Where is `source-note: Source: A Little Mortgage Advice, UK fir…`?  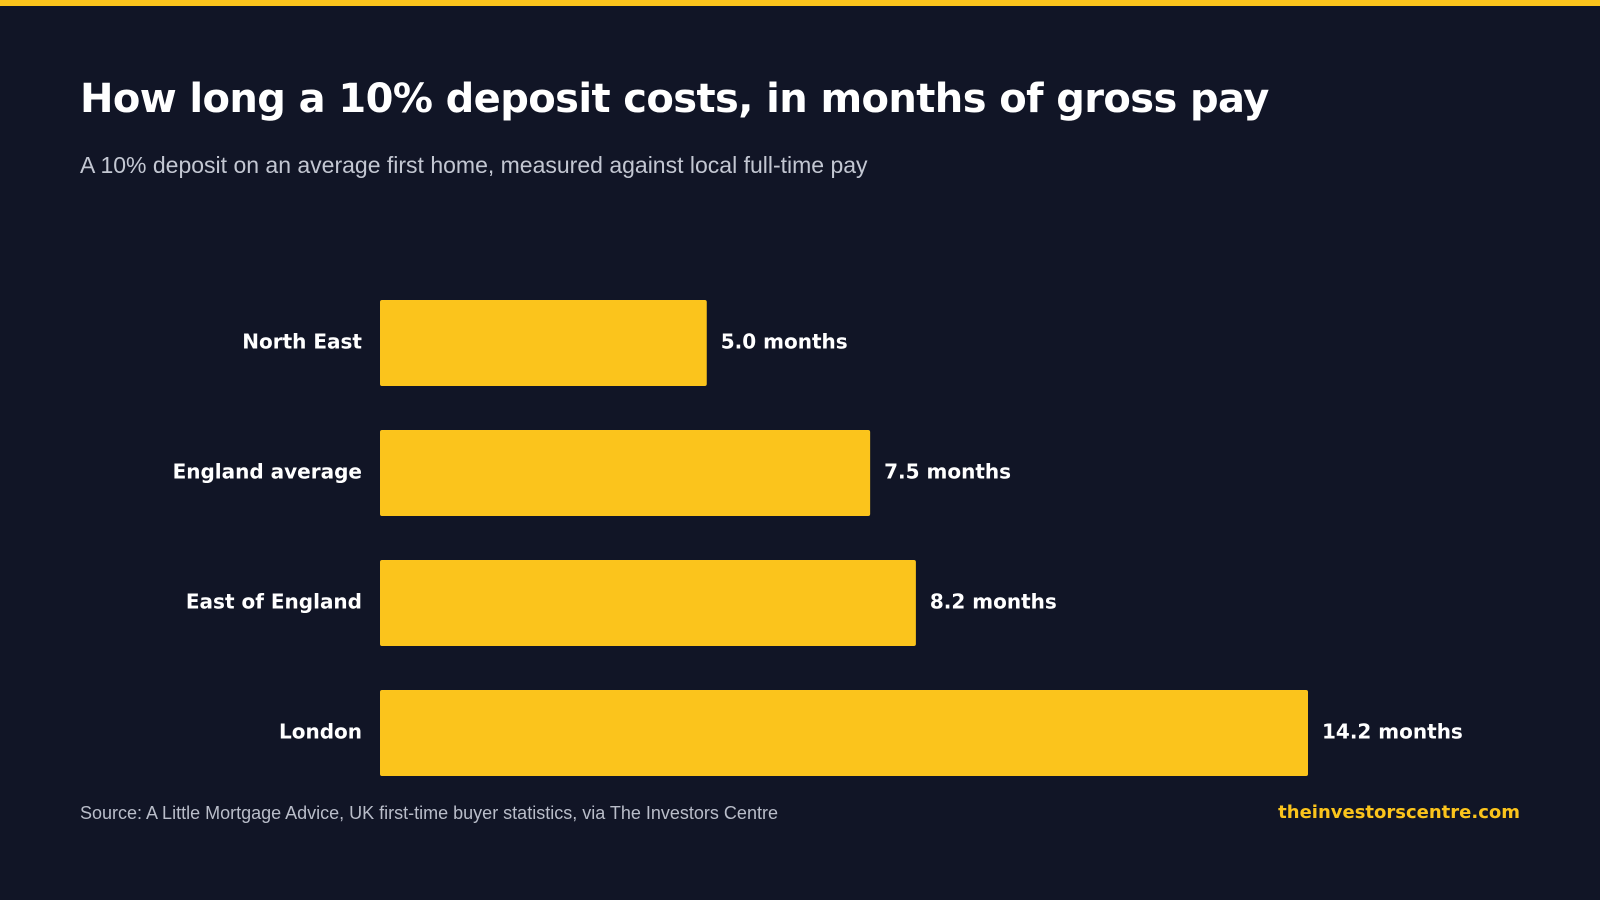
source-note: Source: A Little Mortgage Advice, UK fir… is located at coordinates (429, 813).